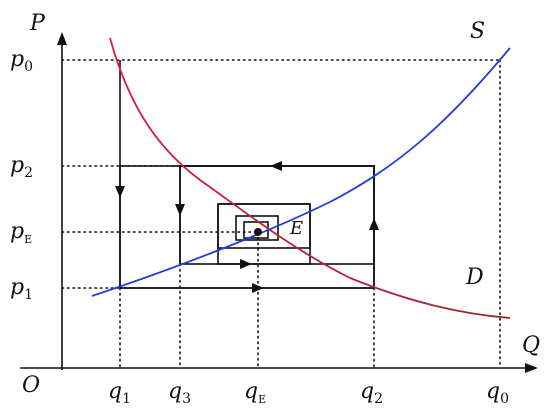  I want to click on price-label-pE: pE, so click(21, 232).